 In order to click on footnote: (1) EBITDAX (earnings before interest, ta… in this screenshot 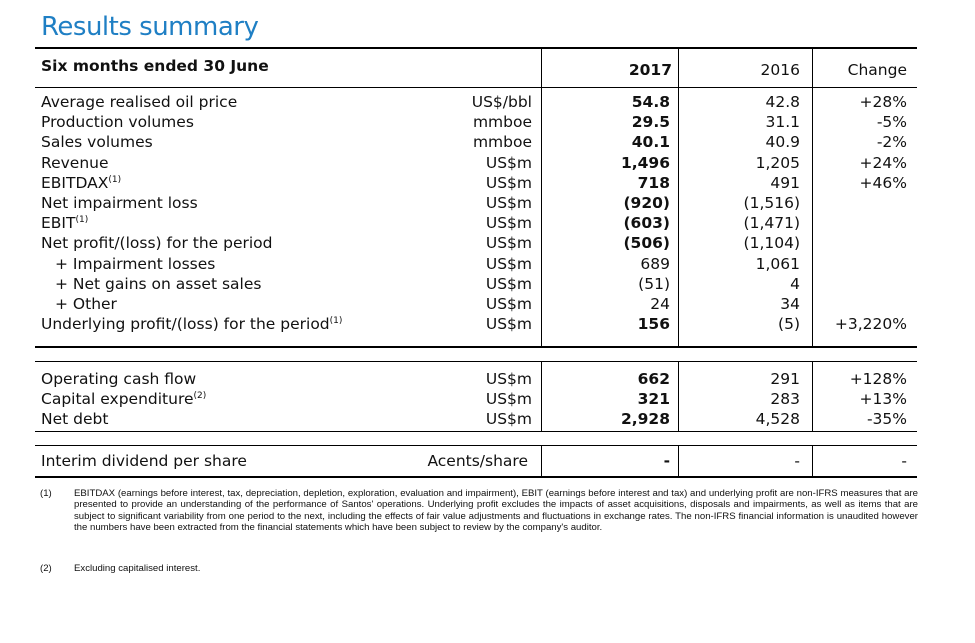, I will do `click(480, 528)`.